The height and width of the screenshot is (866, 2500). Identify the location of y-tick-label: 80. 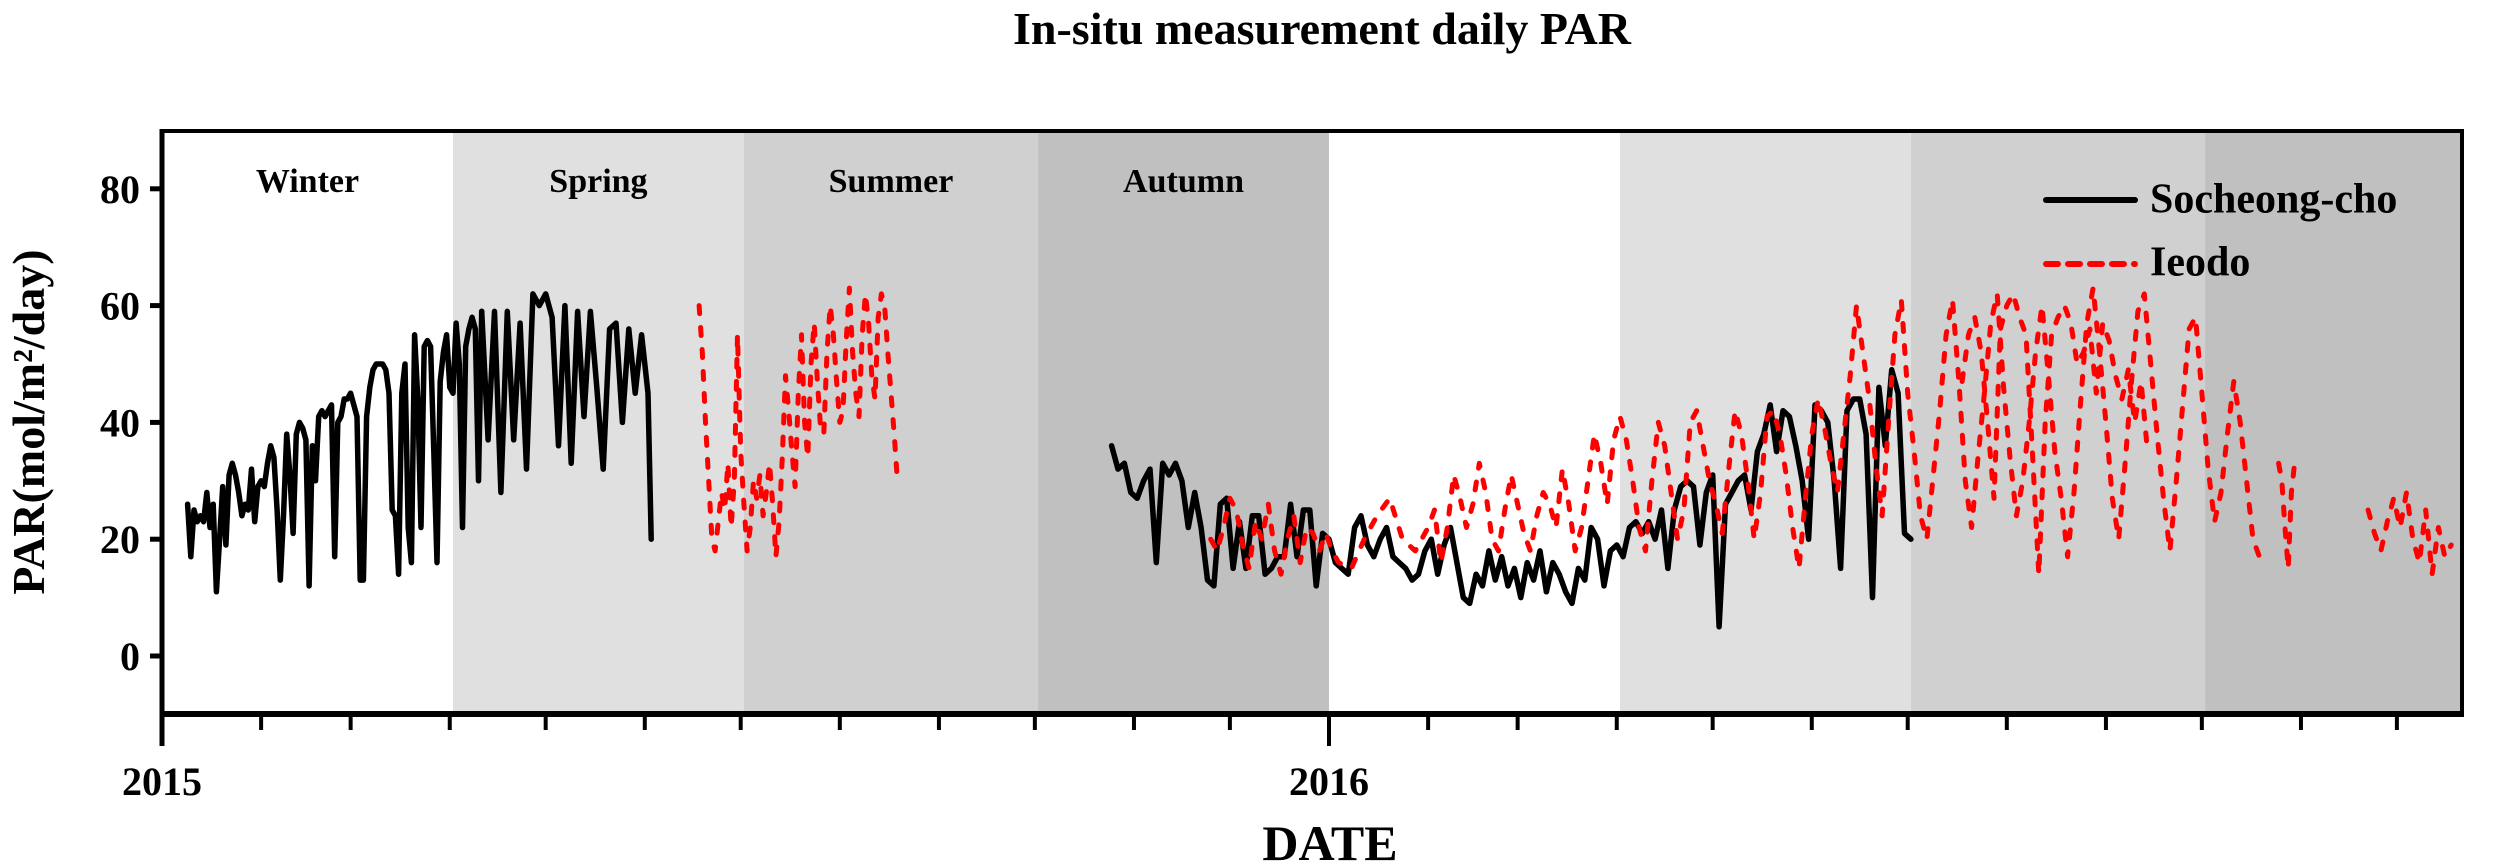
(120, 189).